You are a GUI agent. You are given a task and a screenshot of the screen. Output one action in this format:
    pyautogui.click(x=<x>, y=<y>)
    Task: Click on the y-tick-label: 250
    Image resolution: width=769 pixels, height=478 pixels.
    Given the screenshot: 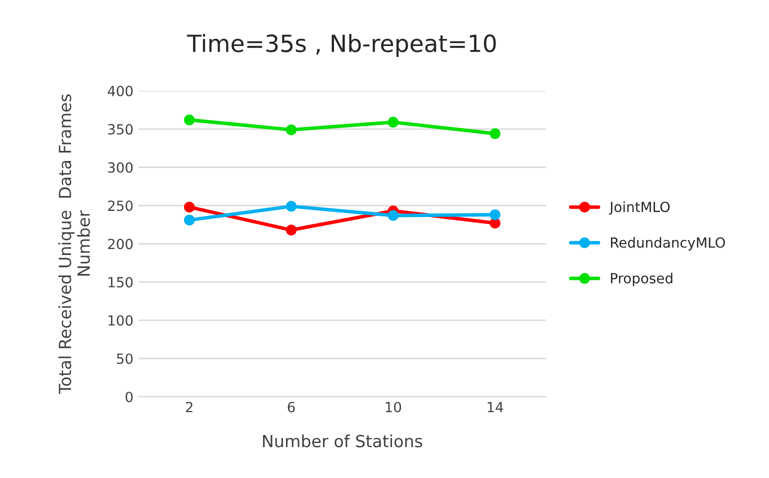 What is the action you would take?
    pyautogui.click(x=120, y=206)
    